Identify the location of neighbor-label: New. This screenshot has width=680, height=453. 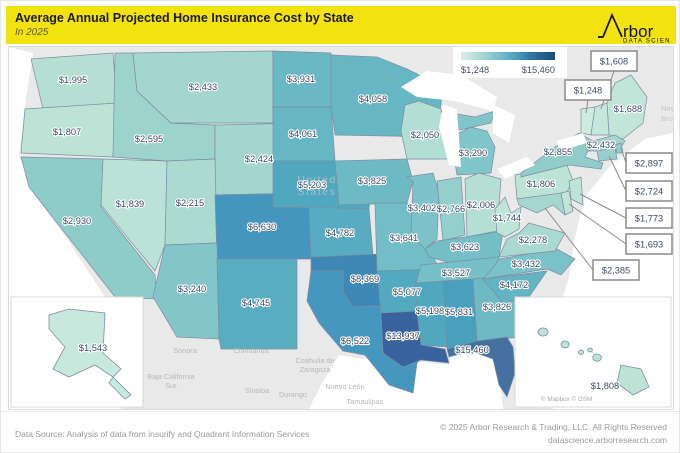
(667, 108).